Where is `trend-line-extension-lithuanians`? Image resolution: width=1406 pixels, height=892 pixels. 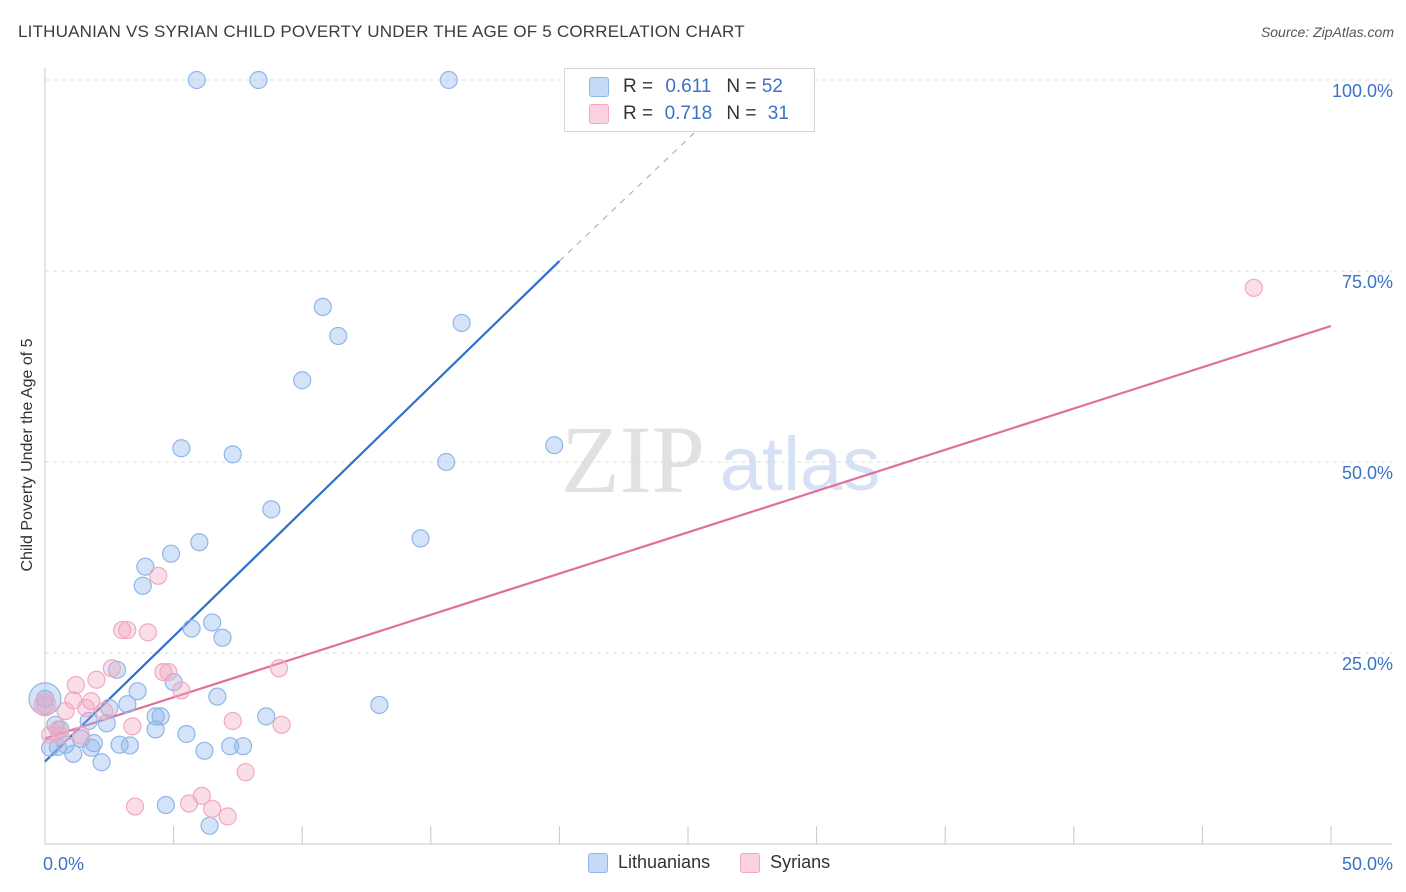
trend-line-extension-lithuanians is located at coordinates (636, 187).